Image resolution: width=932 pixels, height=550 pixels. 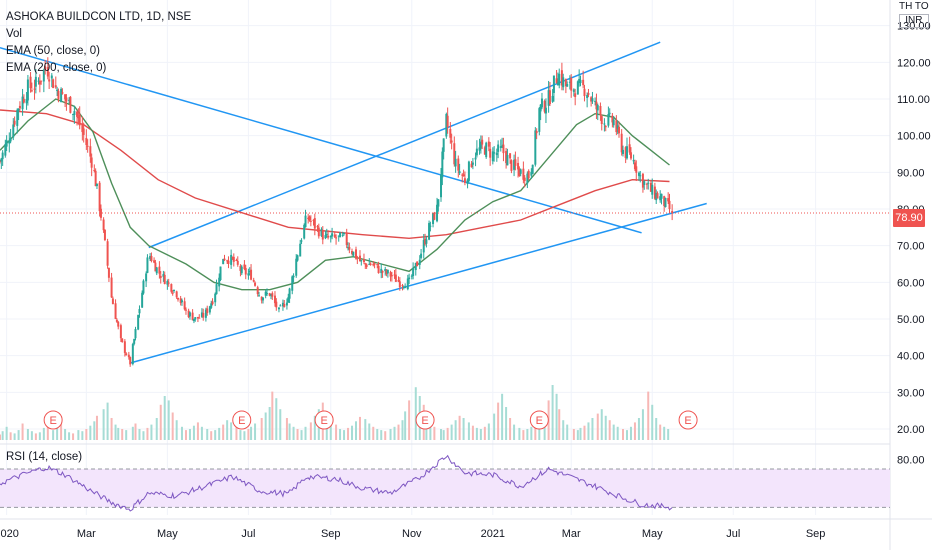 I want to click on rsi-title: RSI (14, close), so click(x=44, y=457).